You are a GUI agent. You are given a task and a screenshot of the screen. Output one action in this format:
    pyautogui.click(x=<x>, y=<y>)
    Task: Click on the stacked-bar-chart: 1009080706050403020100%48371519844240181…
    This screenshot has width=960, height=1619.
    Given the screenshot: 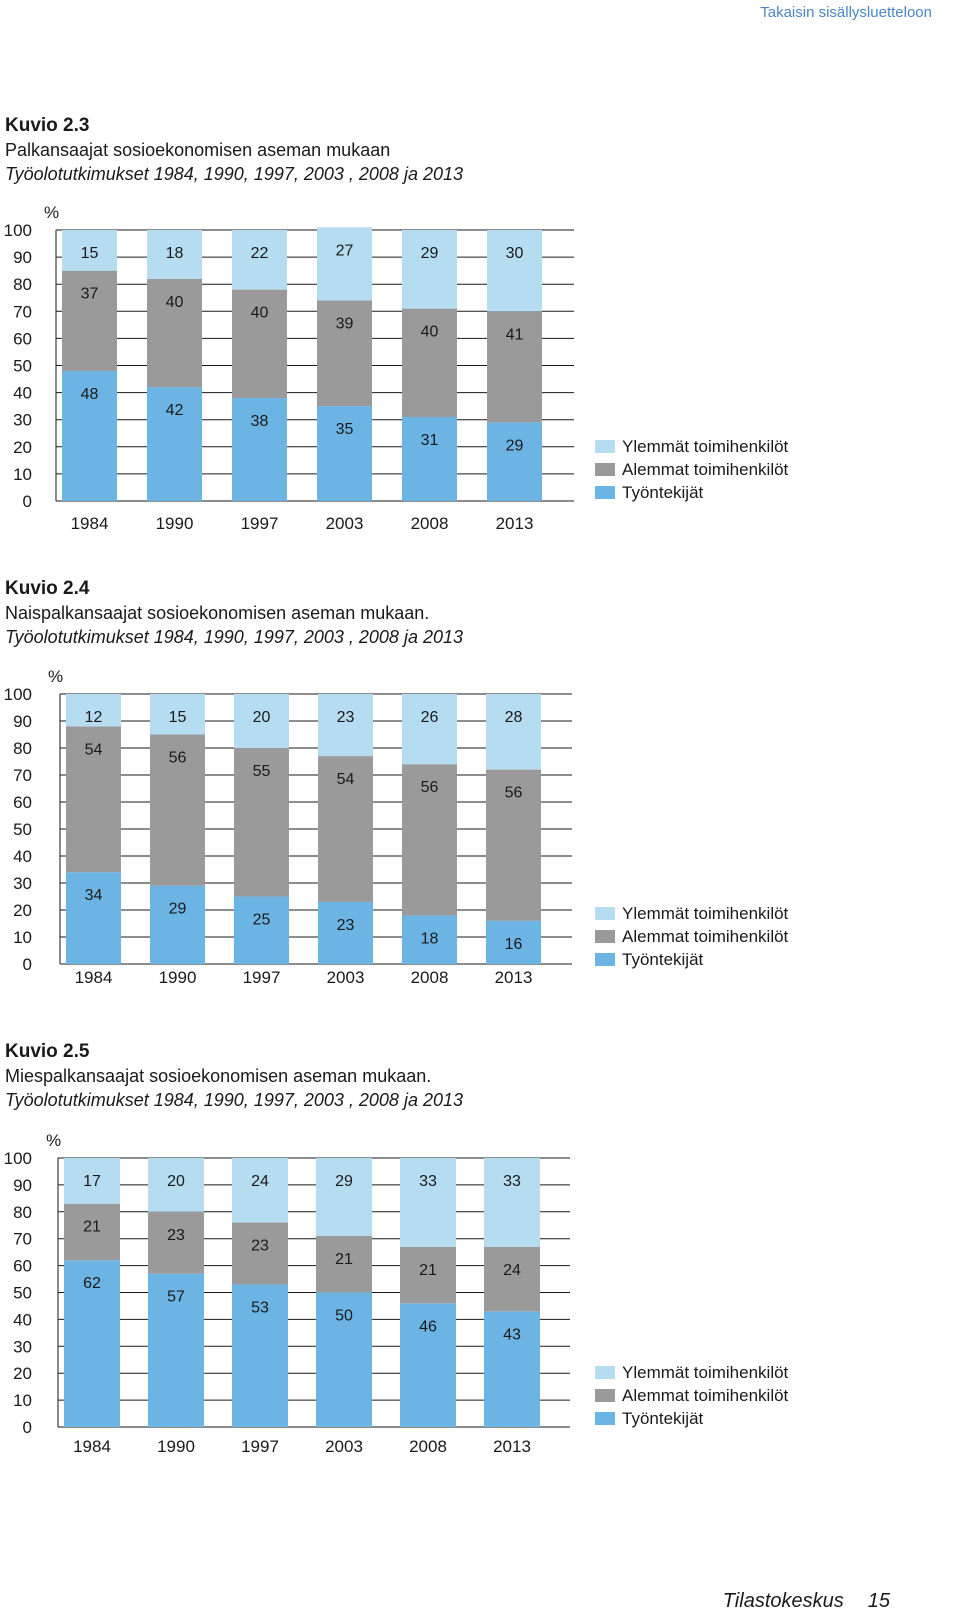 What is the action you would take?
    pyautogui.click(x=289, y=368)
    